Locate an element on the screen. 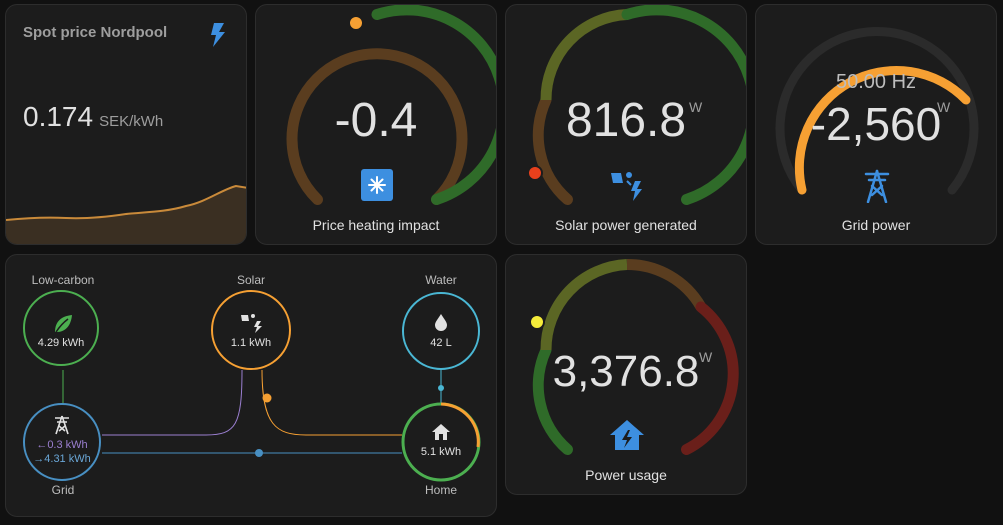 Image resolution: width=1003 pixels, height=525 pixels. home-value: 5.1 kWh is located at coordinates (441, 452).